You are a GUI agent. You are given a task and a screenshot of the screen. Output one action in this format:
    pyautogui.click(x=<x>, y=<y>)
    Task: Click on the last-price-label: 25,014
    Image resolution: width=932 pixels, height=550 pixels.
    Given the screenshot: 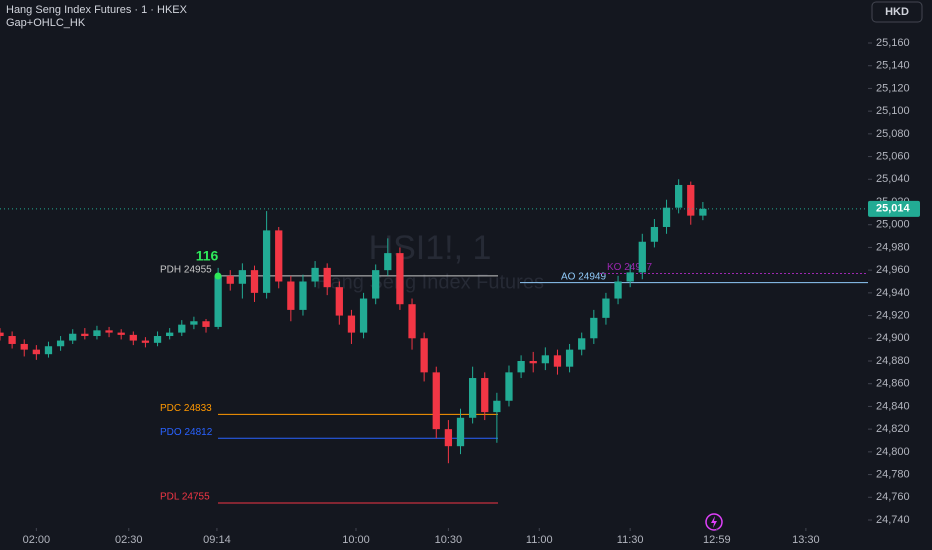 What is the action you would take?
    pyautogui.click(x=893, y=209)
    